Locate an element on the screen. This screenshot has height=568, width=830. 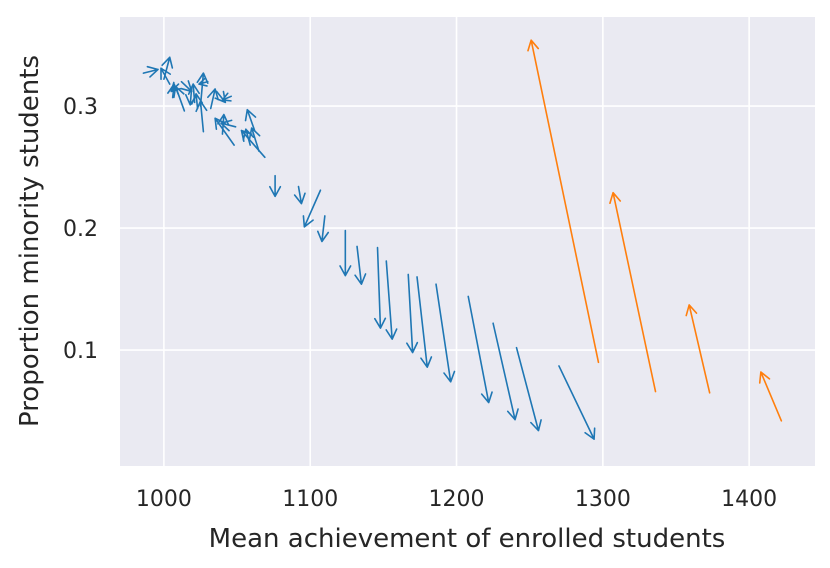
x-tick-label: 1400 is located at coordinates (749, 499).